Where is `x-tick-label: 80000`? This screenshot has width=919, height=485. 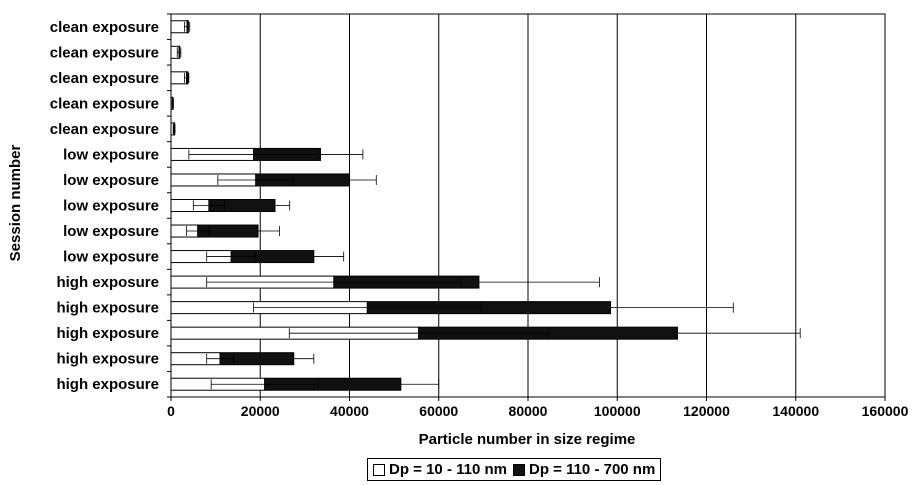 x-tick-label: 80000 is located at coordinates (528, 411).